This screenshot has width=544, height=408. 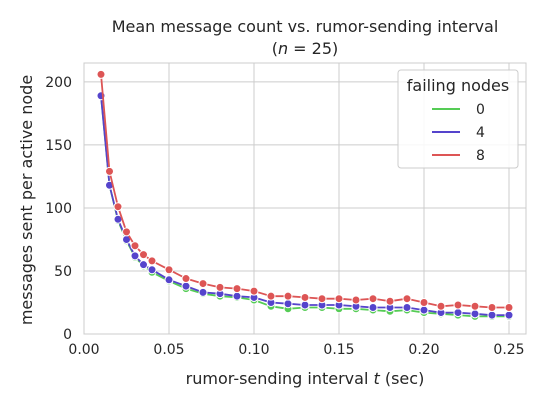 I want to click on y-tick-label: 0, so click(x=67, y=335).